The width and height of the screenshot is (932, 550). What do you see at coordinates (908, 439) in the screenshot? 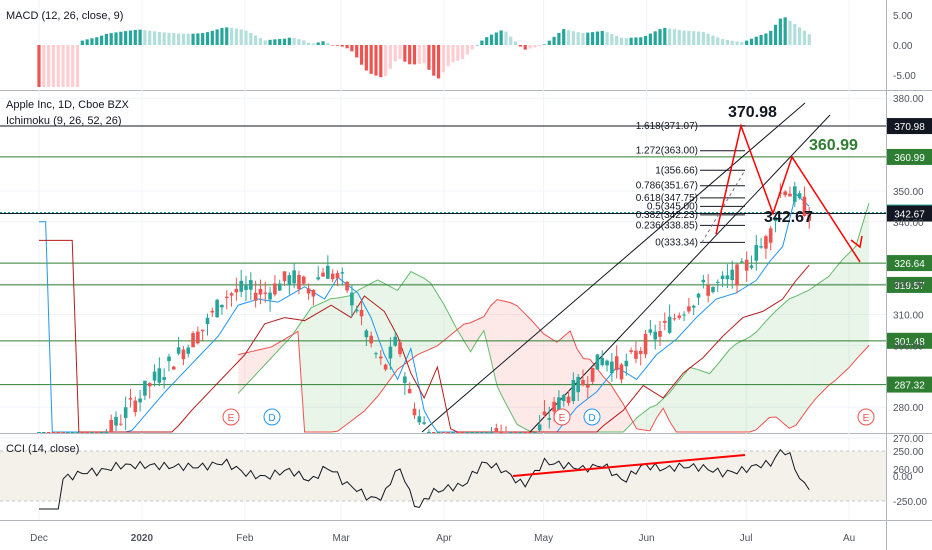
I see `price-tick-label: 270.00` at bounding box center [908, 439].